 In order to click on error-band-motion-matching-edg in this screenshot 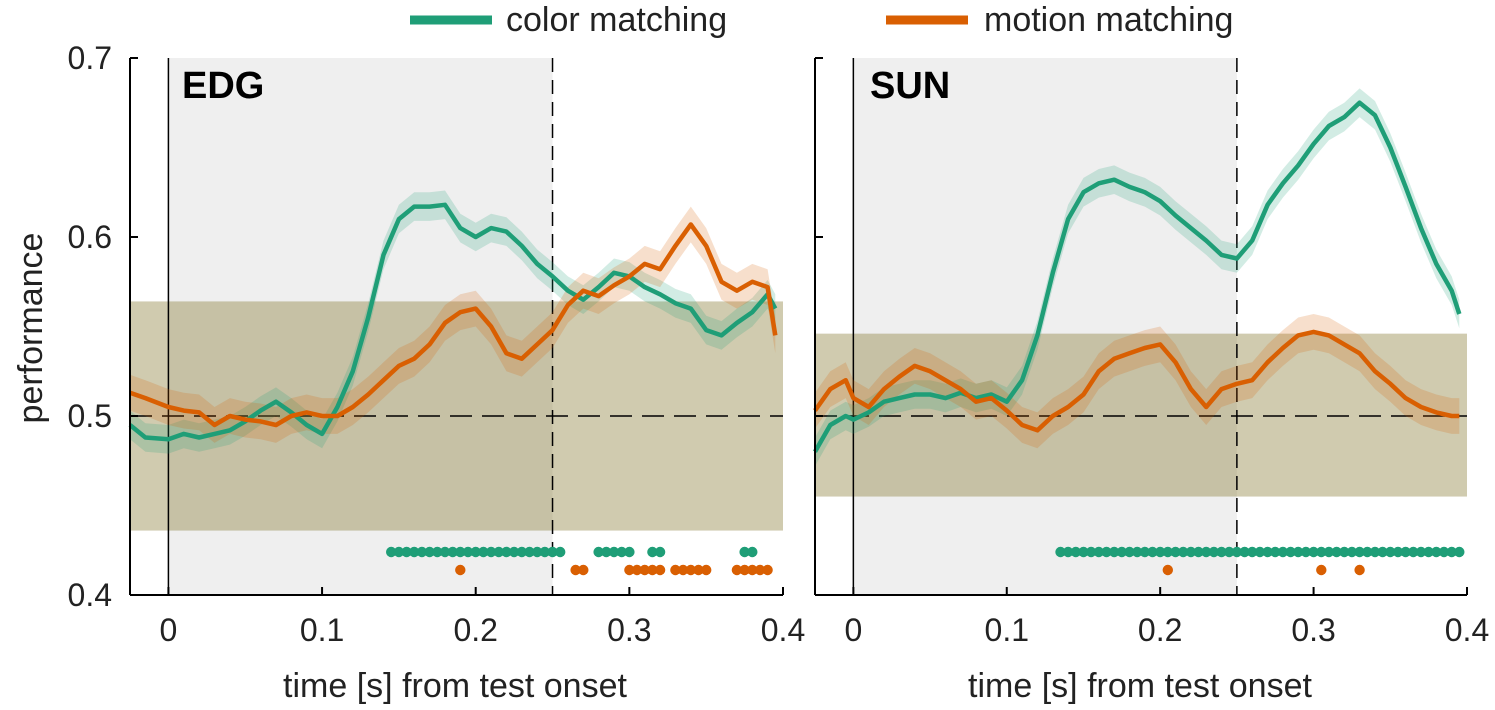, I will do `click(453, 324)`.